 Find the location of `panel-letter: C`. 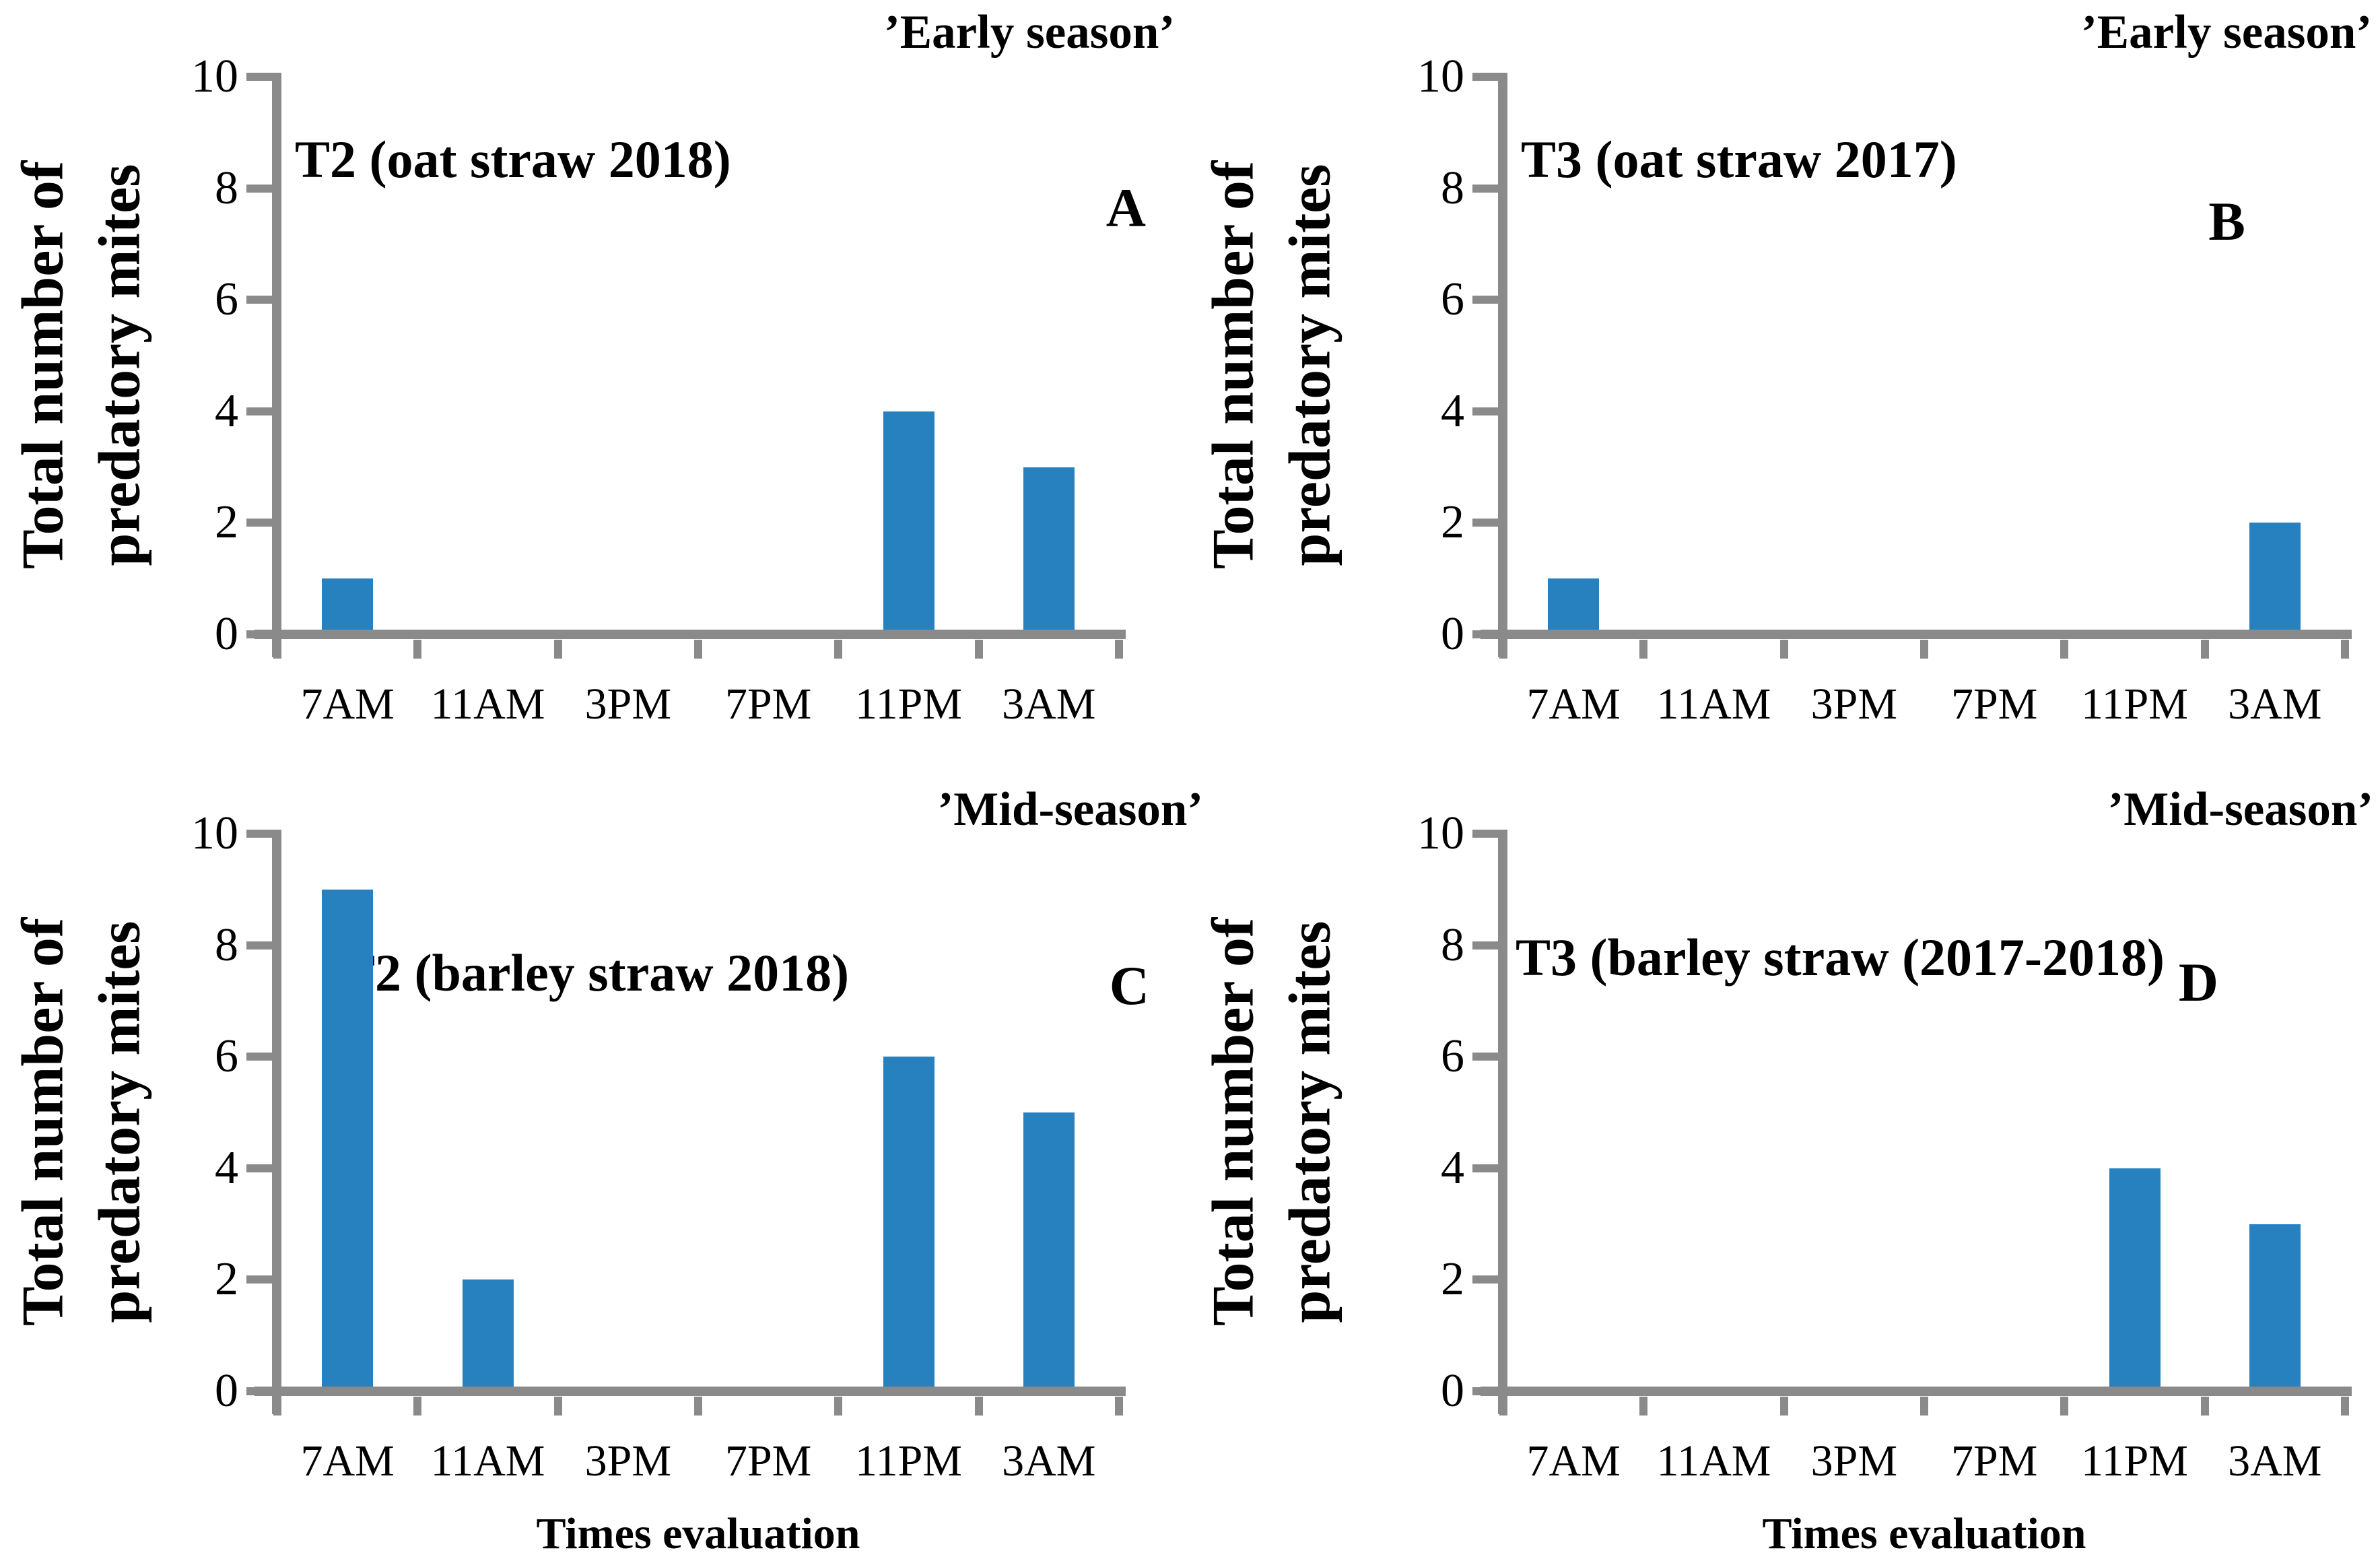

panel-letter: C is located at coordinates (1129, 985).